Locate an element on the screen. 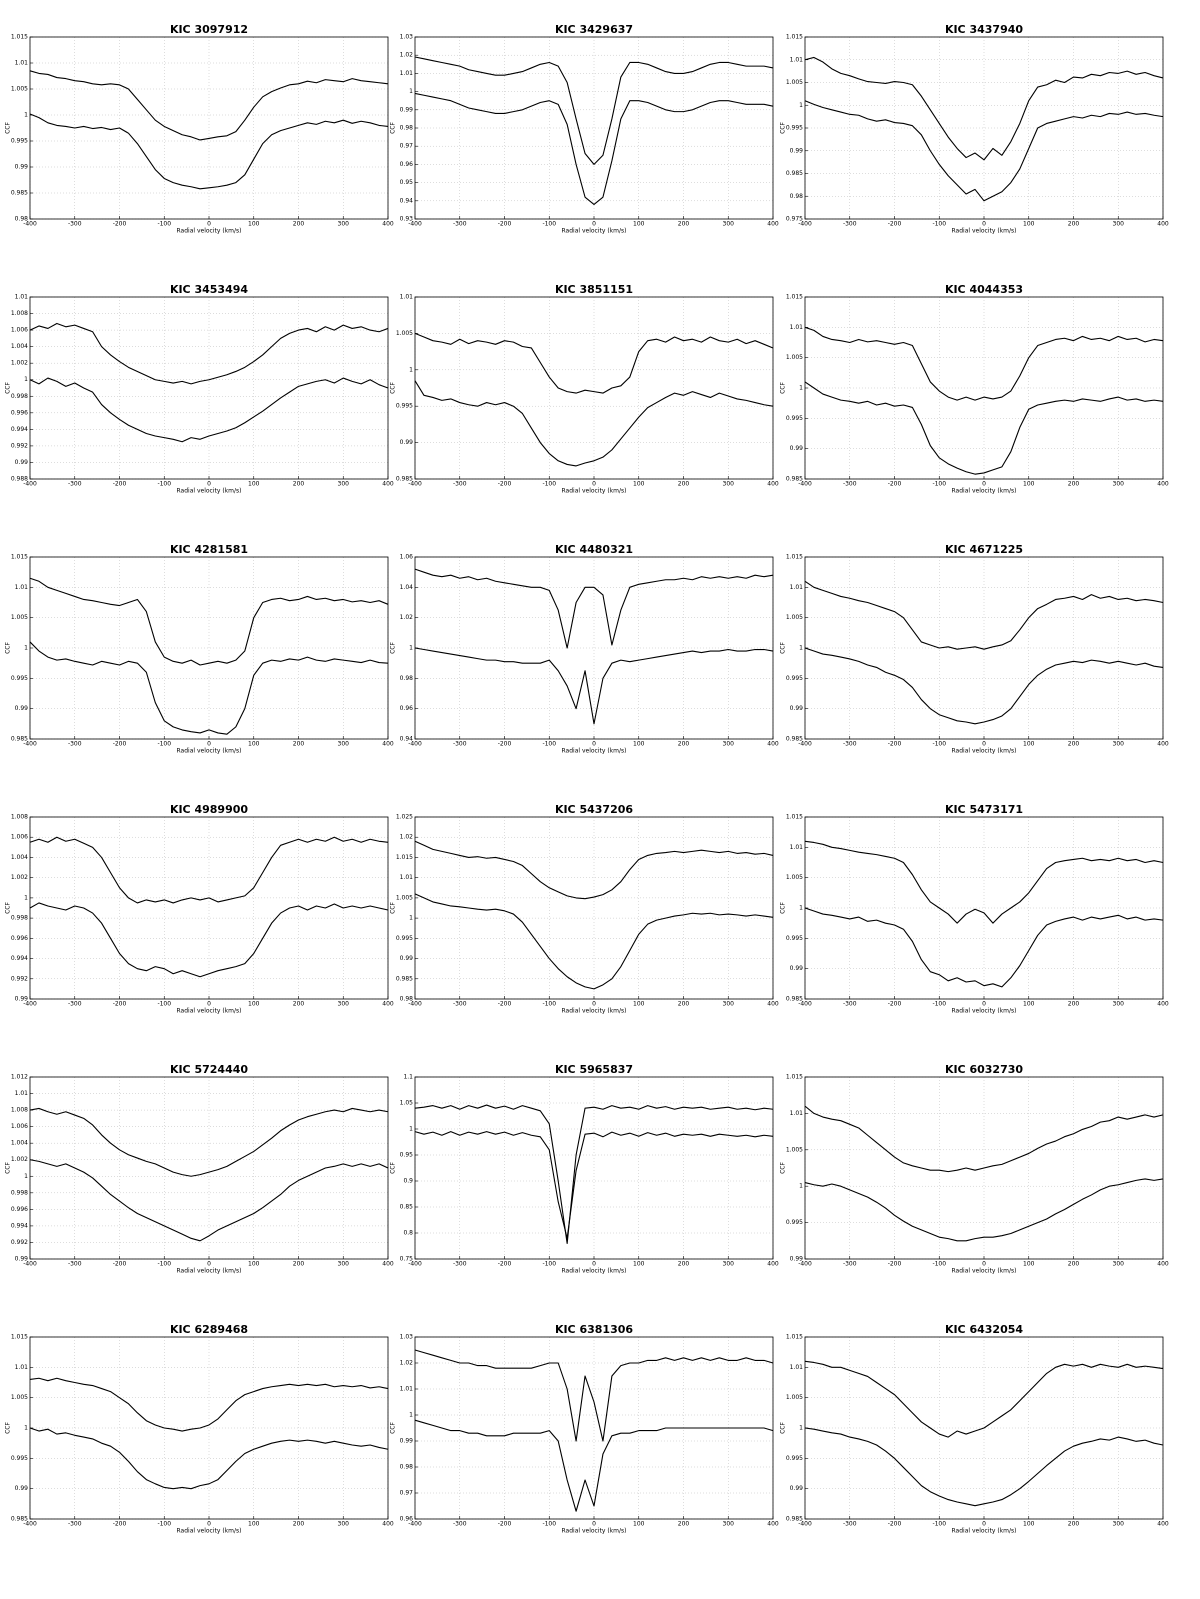 The width and height of the screenshot is (1200, 1599). y-tick-label: 0.975 is located at coordinates (794, 219).